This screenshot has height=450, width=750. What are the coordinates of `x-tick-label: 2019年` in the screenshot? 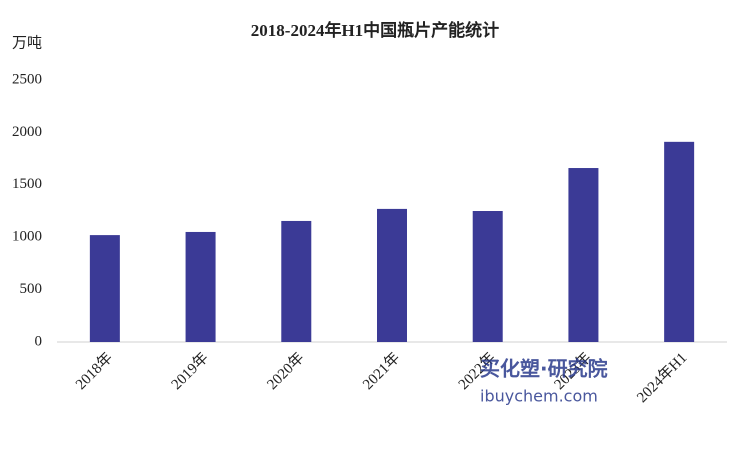 It's located at (190, 371).